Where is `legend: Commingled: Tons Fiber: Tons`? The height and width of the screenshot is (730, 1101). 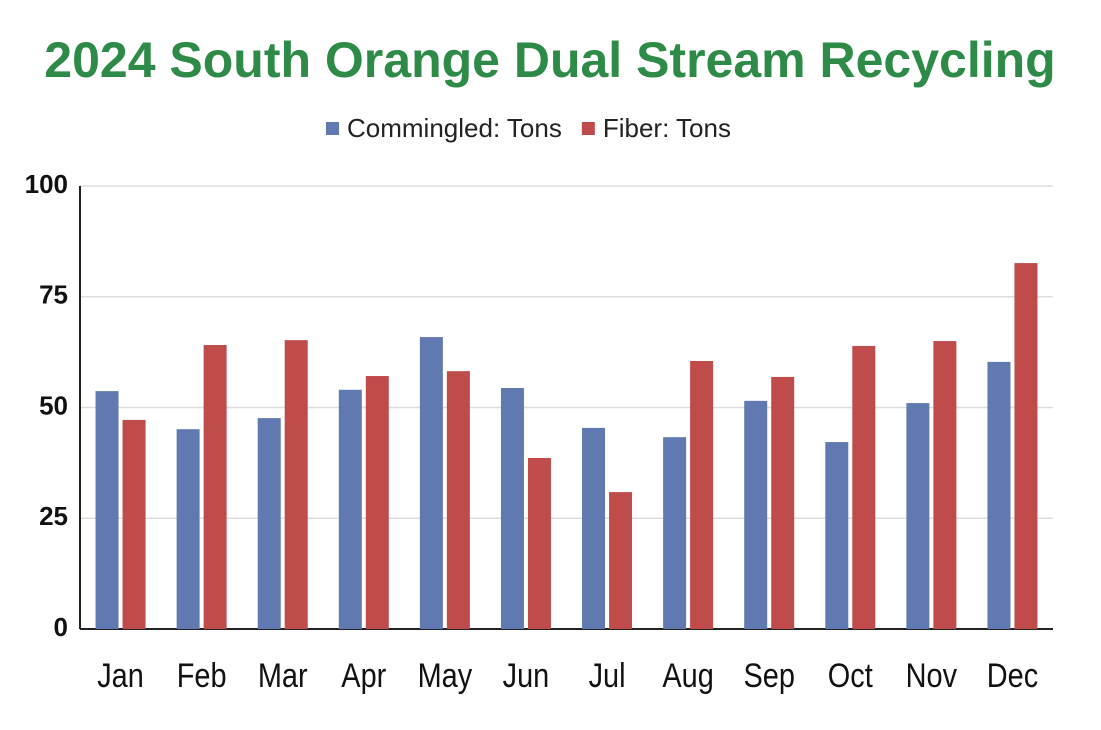 legend: Commingled: Tons Fiber: Tons is located at coordinates (528, 128).